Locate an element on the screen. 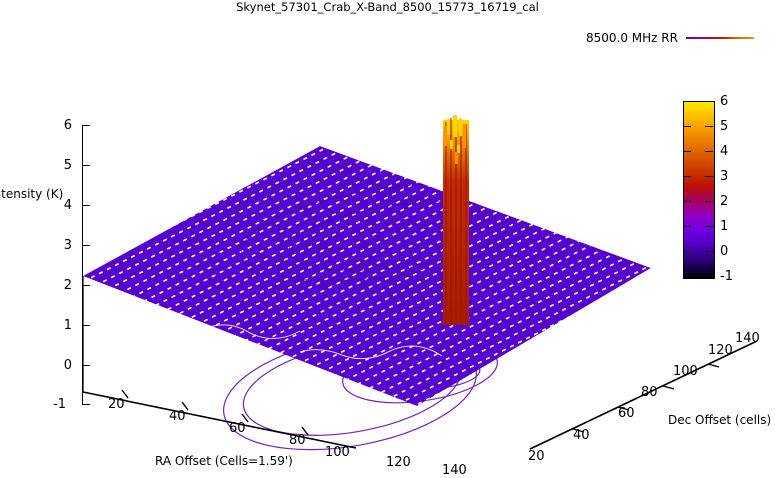 The height and width of the screenshot is (478, 775). dec-axis-line is located at coordinates (643, 395).